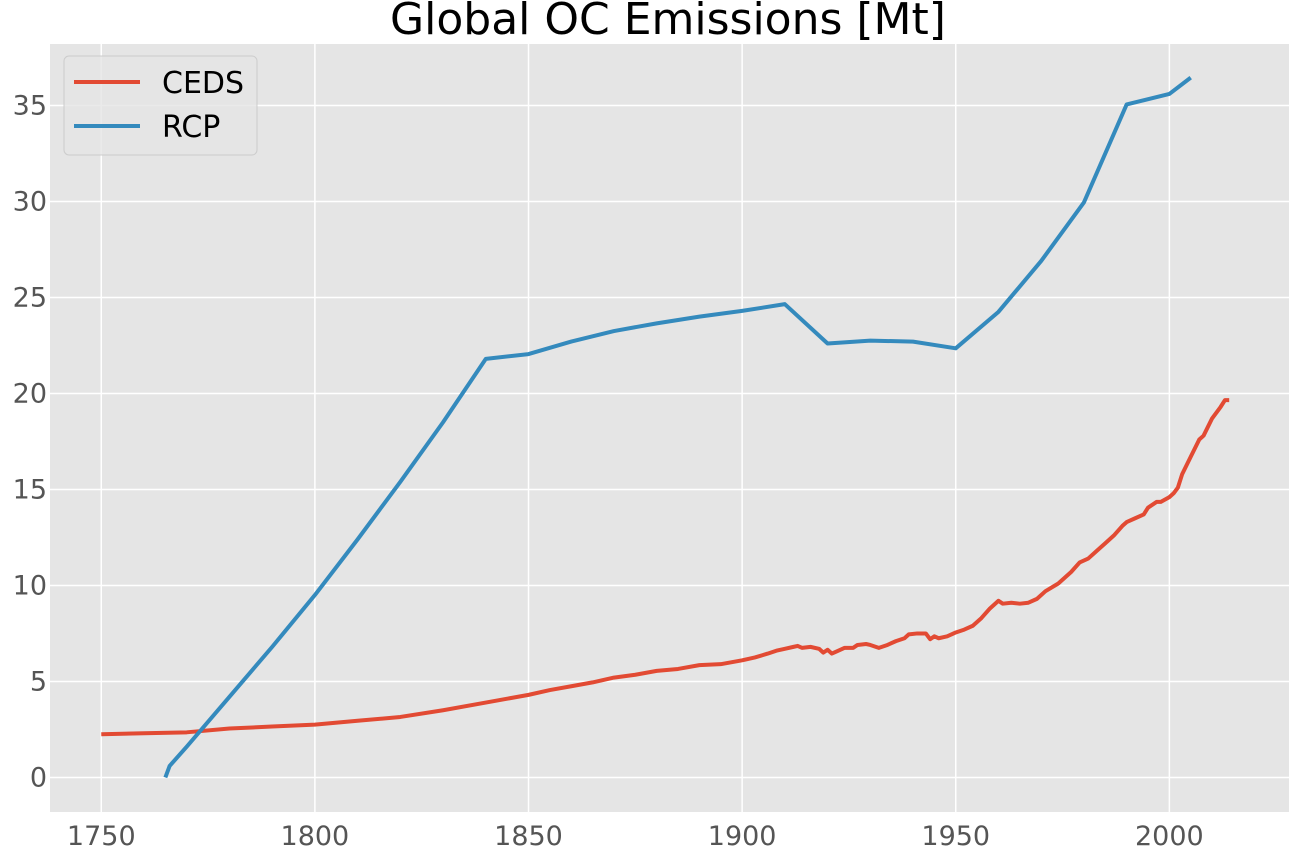 This screenshot has height=851, width=1292. I want to click on legend: CEDS RCP, so click(160, 105).